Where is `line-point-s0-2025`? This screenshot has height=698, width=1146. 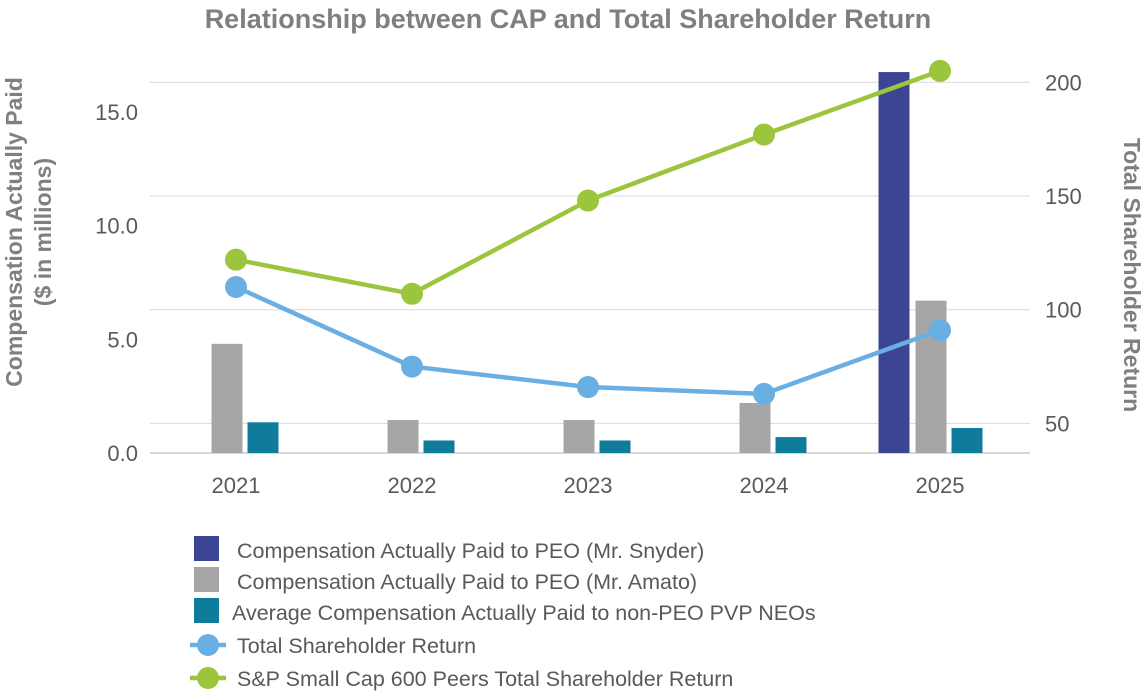 line-point-s0-2025 is located at coordinates (940, 330).